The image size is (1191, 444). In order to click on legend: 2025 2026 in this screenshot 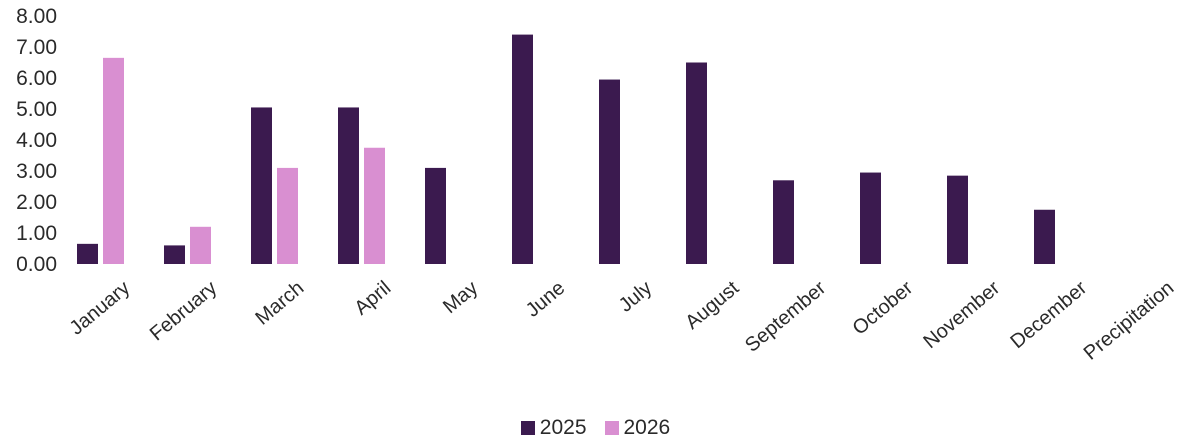, I will do `click(595, 428)`.